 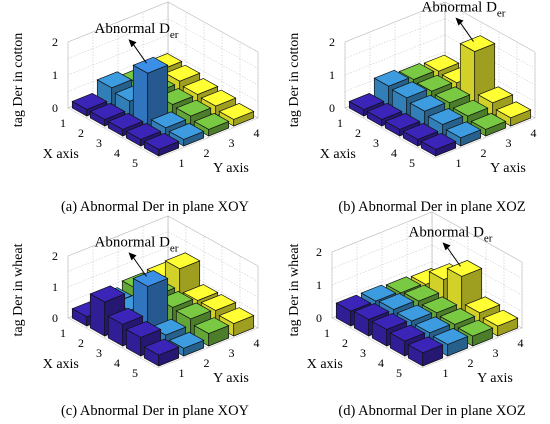 I want to click on panel-caption: (a) Abnormal Der in plane XOY, so click(x=155, y=207).